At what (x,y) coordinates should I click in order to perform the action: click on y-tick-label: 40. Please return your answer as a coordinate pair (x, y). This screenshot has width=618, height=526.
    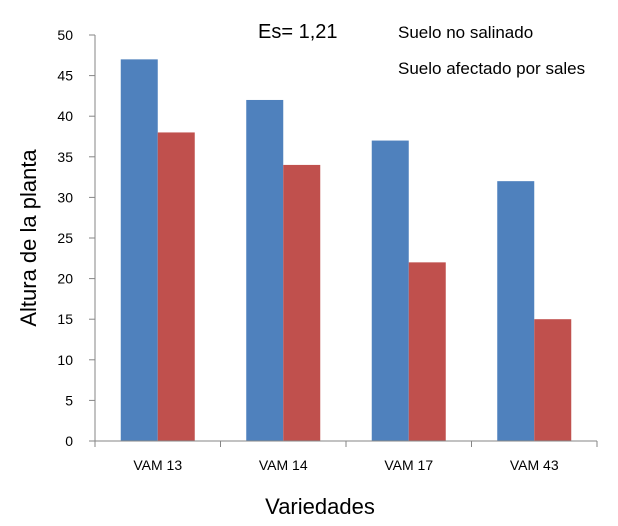
    Looking at the image, I should click on (65, 116).